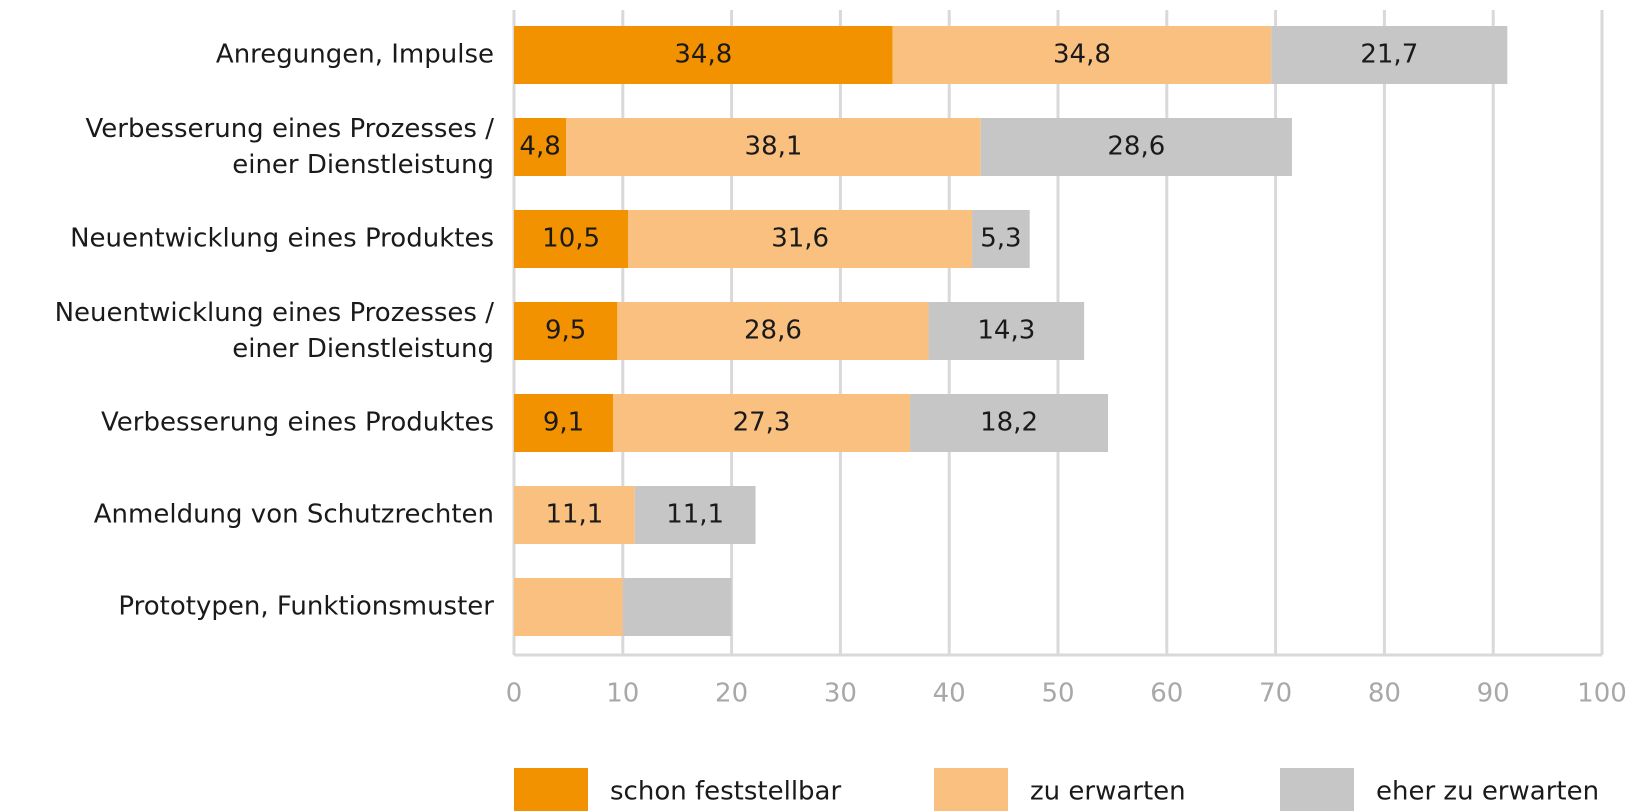 The width and height of the screenshot is (1633, 811). I want to click on data-label: 9,1, so click(563, 423).